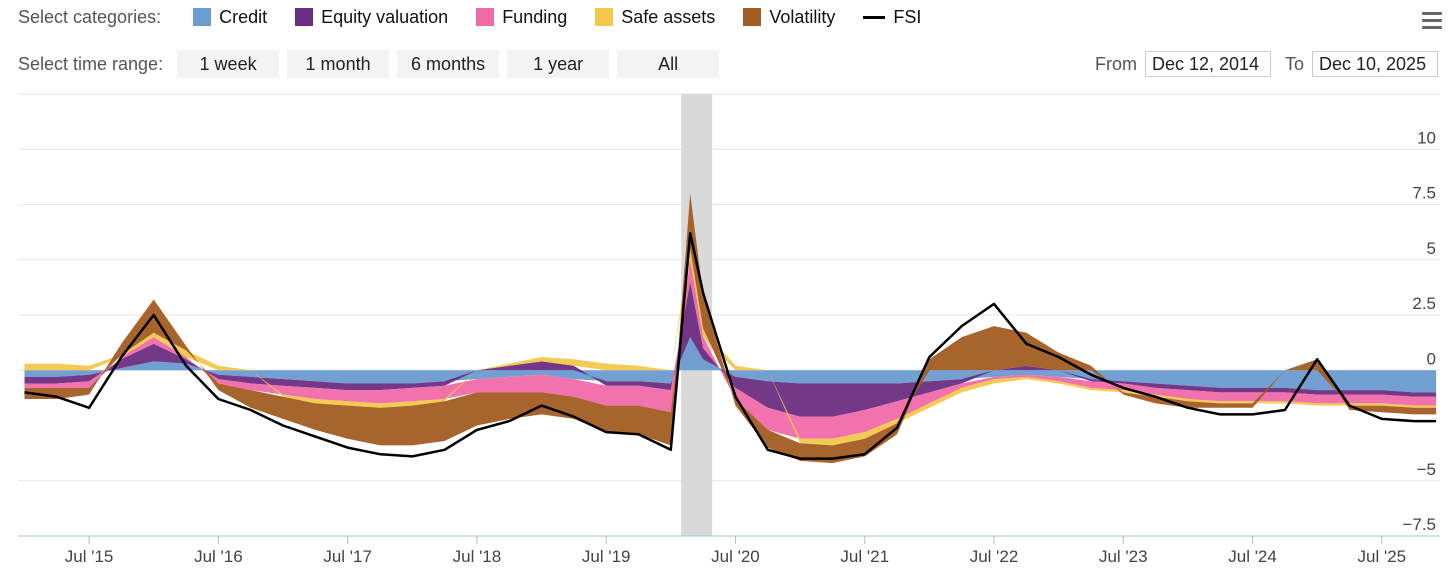 Image resolution: width=1456 pixels, height=580 pixels. I want to click on y-tick-label: 10, so click(1426, 137).